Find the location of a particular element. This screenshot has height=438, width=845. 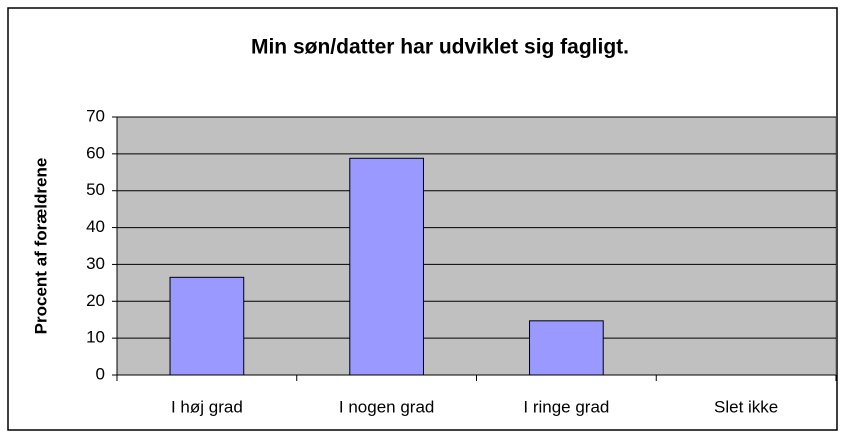

x-tick-label: Slet ikke is located at coordinates (746, 406).